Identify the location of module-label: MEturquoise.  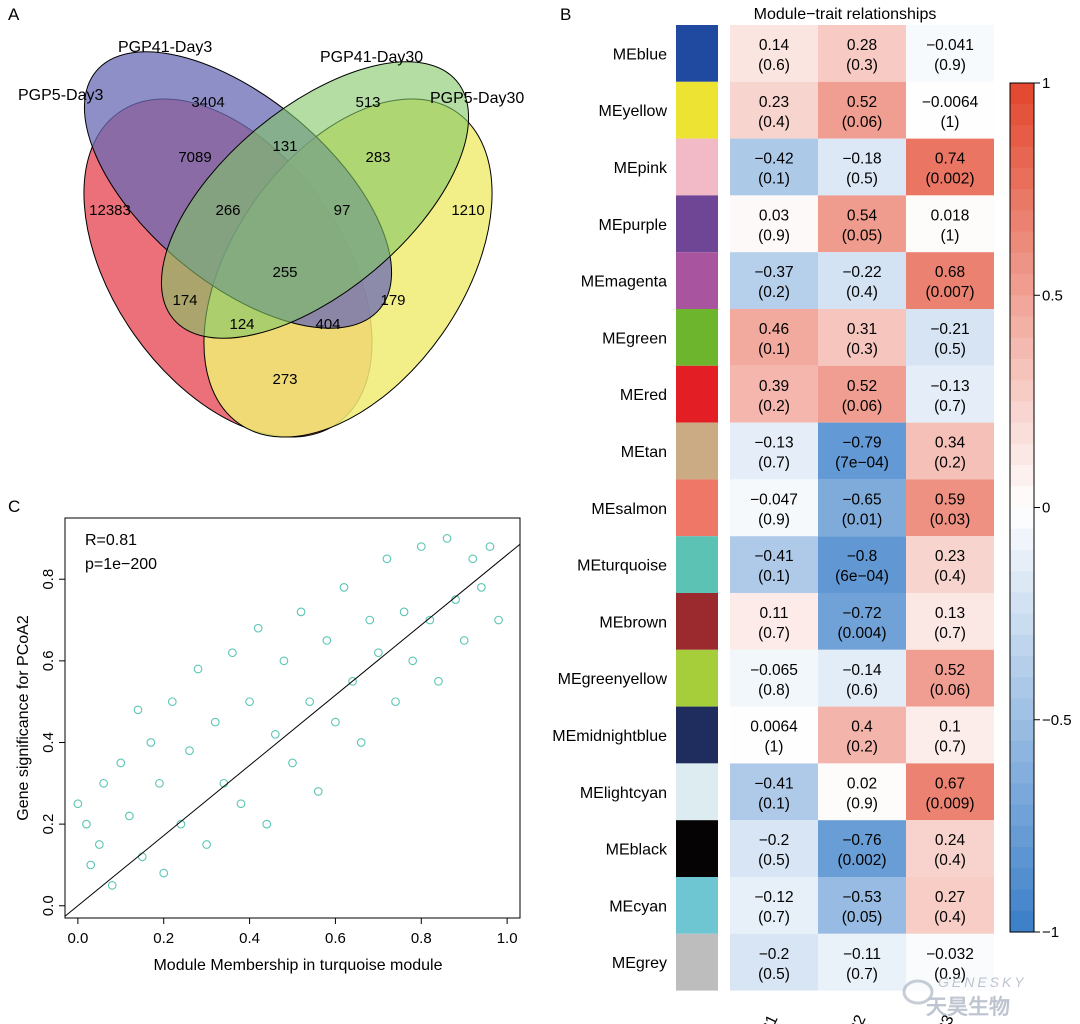
(622, 566).